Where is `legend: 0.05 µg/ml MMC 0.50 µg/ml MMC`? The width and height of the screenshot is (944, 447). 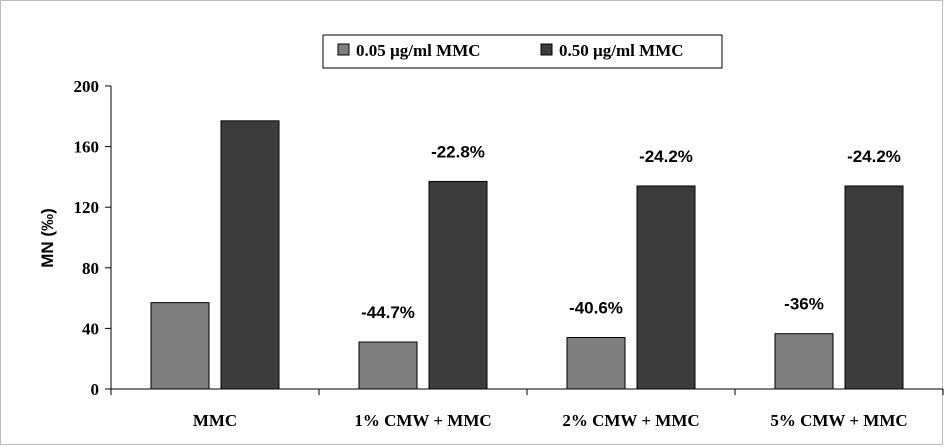
legend: 0.05 µg/ml MMC 0.50 µg/ml MMC is located at coordinates (522, 51).